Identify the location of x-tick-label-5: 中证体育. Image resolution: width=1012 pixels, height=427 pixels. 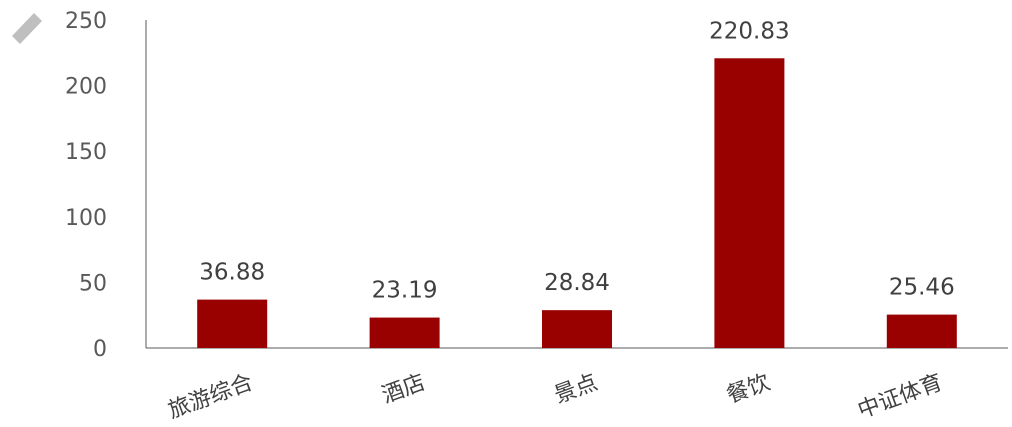
(900, 397).